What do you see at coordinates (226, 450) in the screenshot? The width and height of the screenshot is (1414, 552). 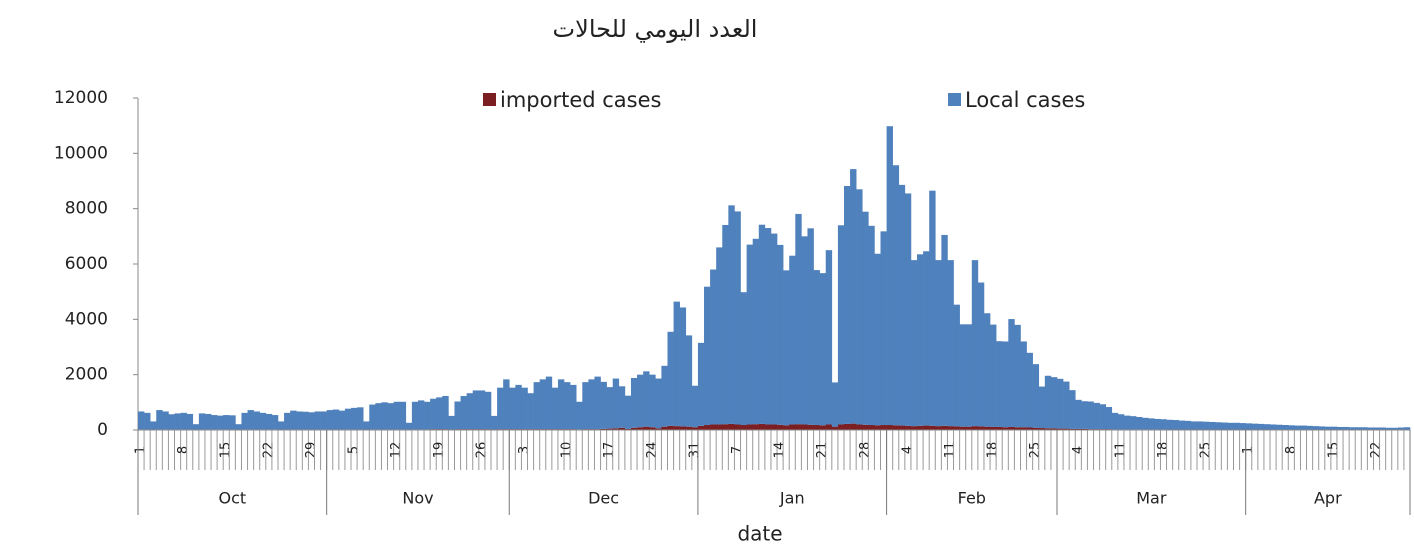 I see `x-tick-label: 15` at bounding box center [226, 450].